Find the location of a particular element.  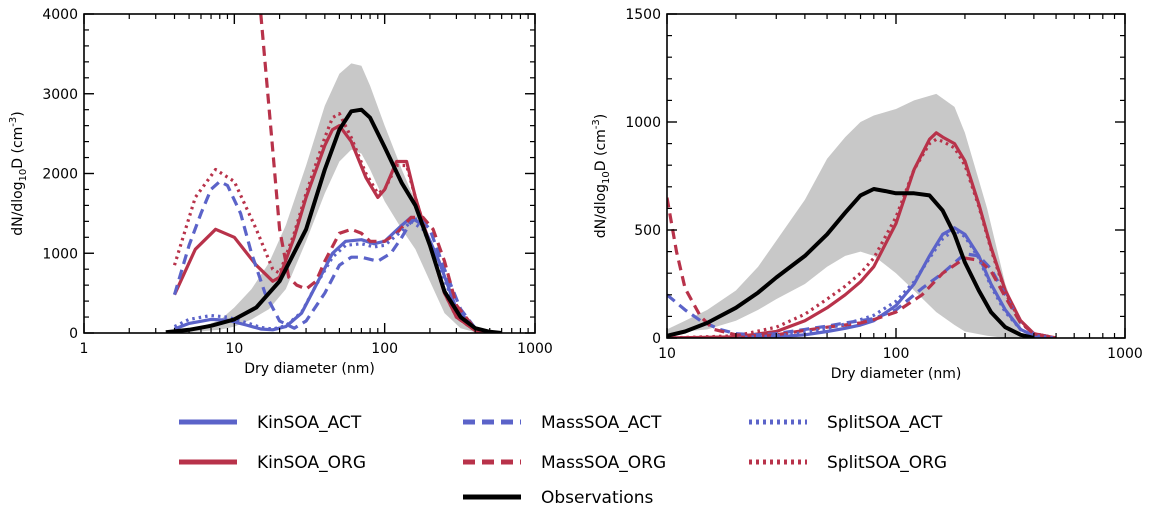

legend-item-splitsoa-org: SplitSOA_ORG is located at coordinates (848, 463).